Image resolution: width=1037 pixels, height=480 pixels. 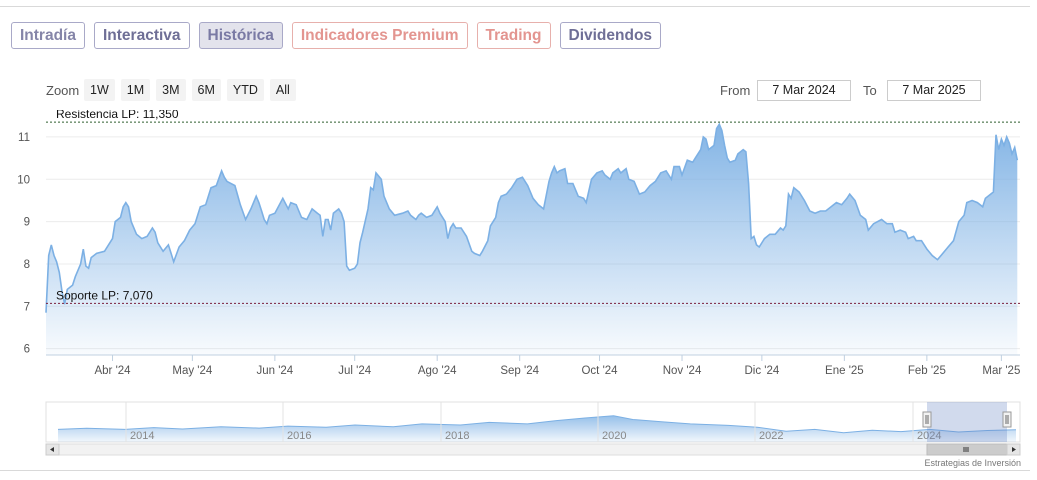 I want to click on scrollbar-thumb, so click(x=967, y=449).